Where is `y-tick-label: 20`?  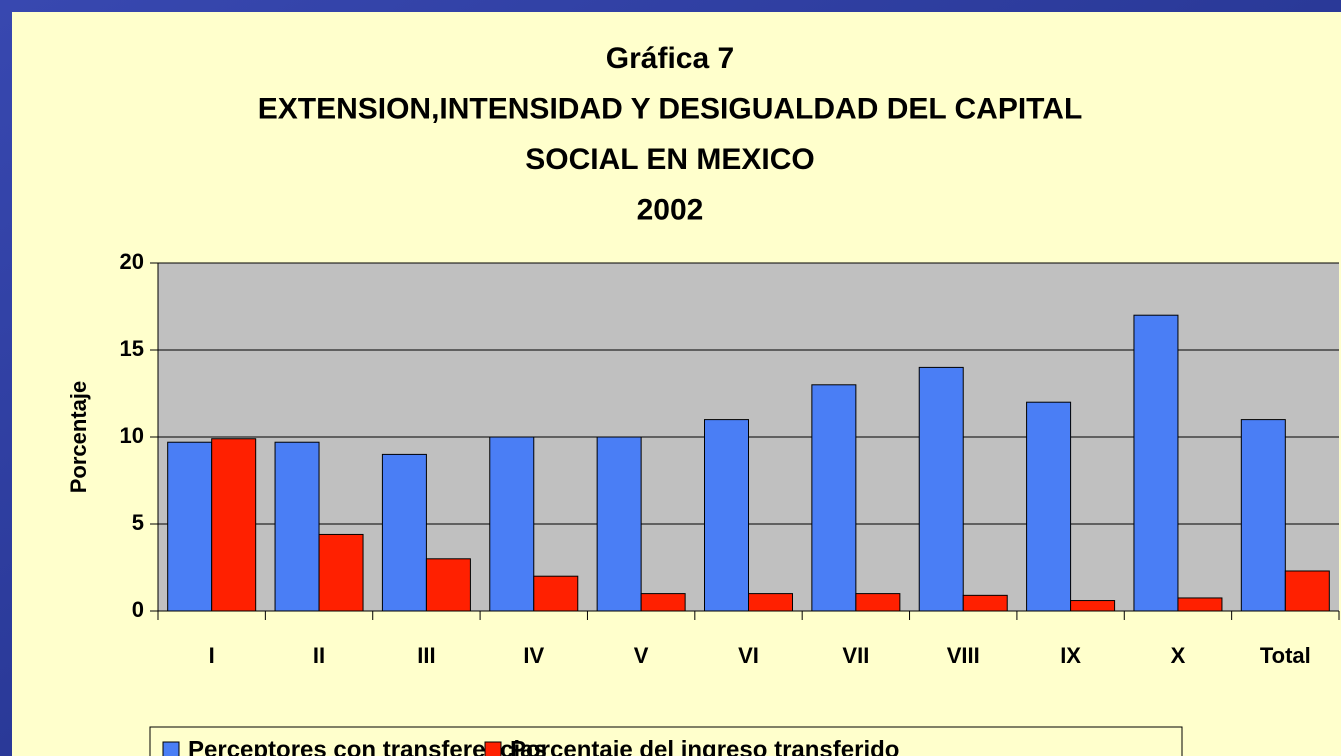
y-tick-label: 20 is located at coordinates (132, 261).